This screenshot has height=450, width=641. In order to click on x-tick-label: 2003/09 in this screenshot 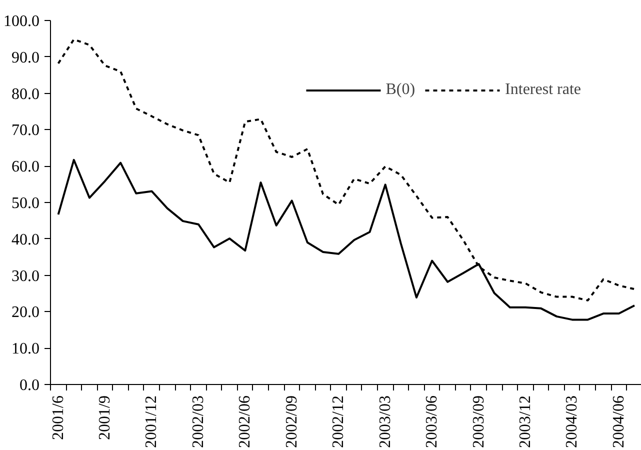, I will do `click(479, 421)`.